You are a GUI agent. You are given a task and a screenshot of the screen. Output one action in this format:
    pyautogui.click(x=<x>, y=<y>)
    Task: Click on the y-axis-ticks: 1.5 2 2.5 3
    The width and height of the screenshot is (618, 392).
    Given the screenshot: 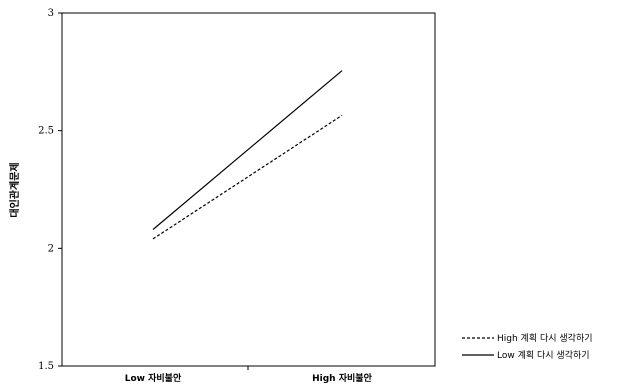 What is the action you would take?
    pyautogui.click(x=50, y=190)
    